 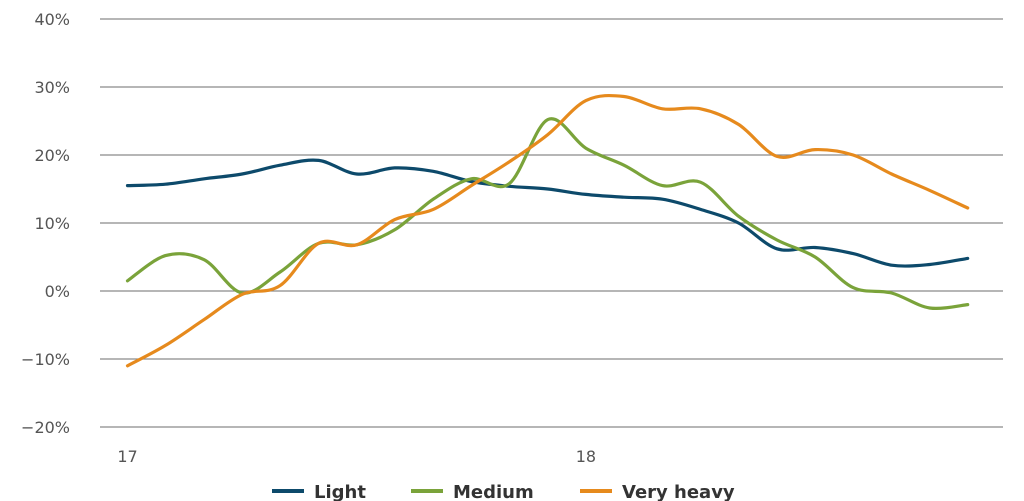 What do you see at coordinates (45, 359) in the screenshot?
I see `y-tick-label: −10%` at bounding box center [45, 359].